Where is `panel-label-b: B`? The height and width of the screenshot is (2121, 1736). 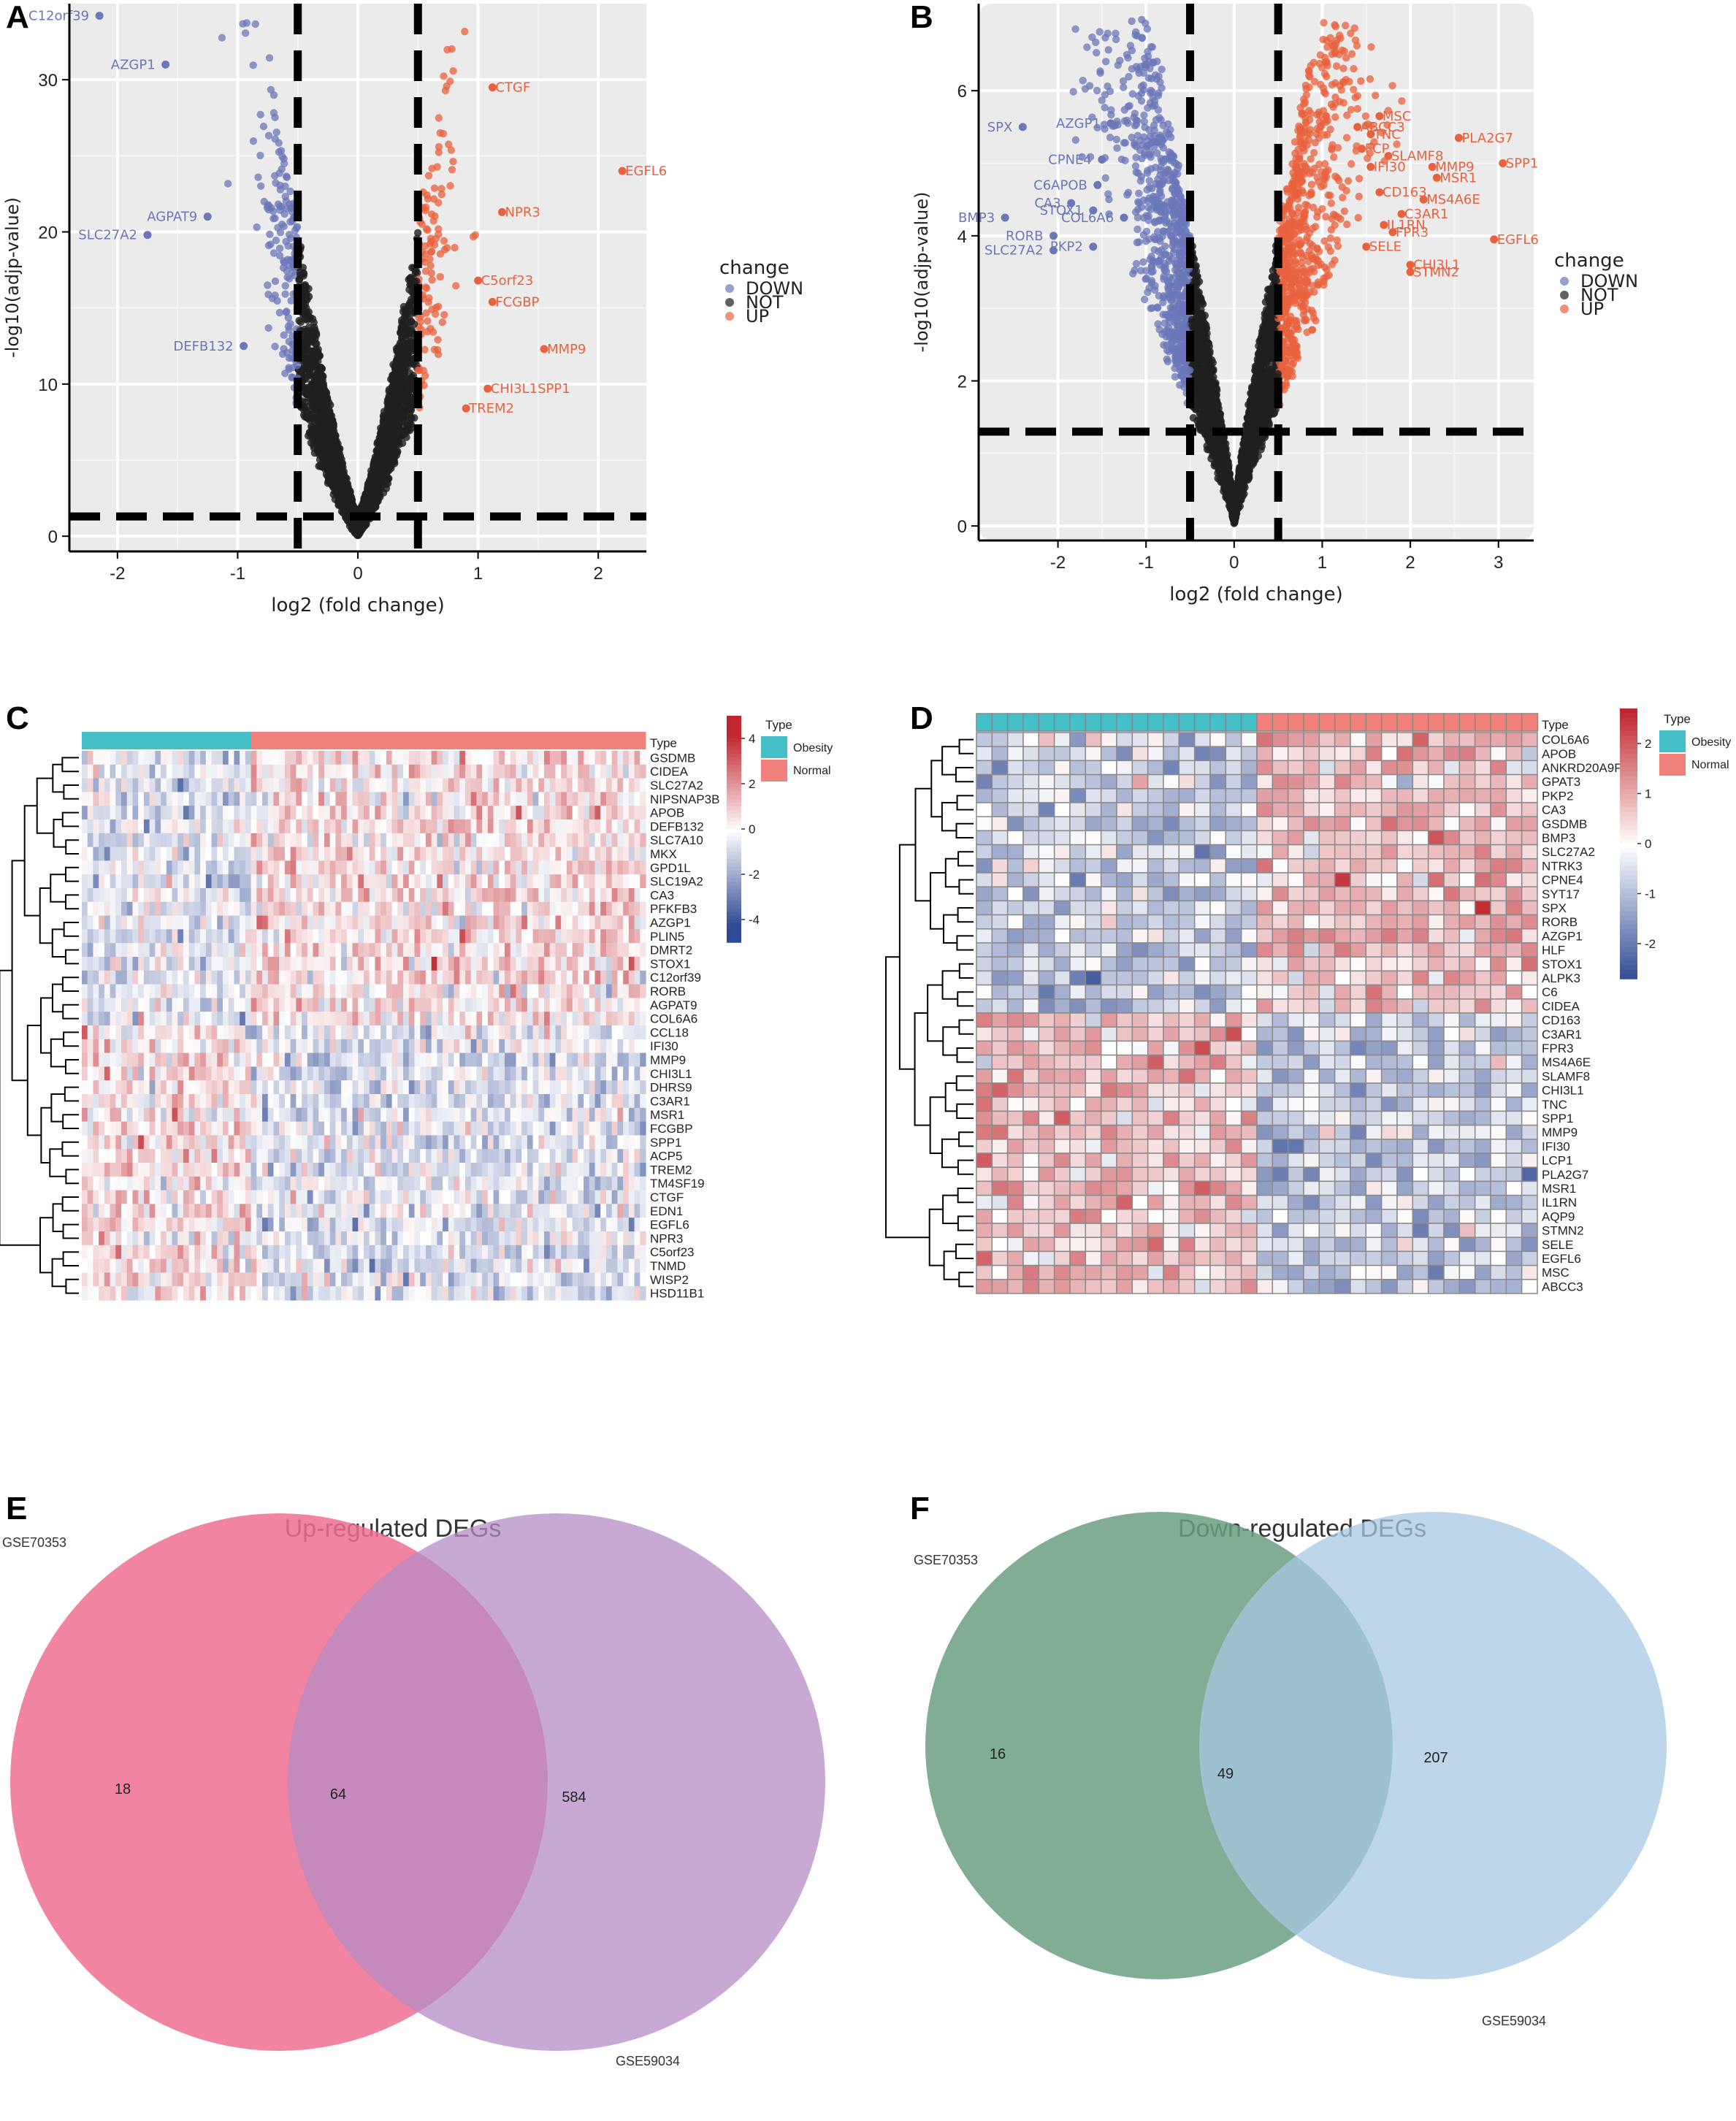 panel-label-b: B is located at coordinates (921, 17).